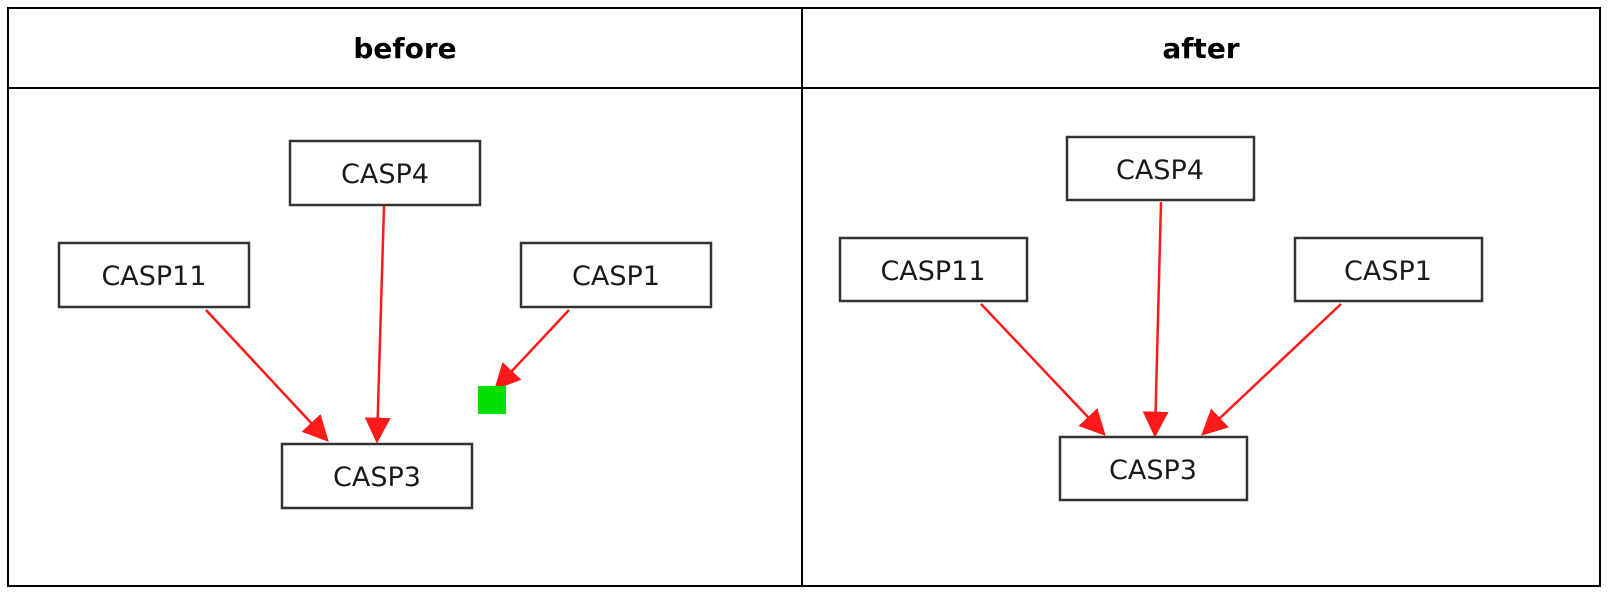  I want to click on after-header: after, so click(1201, 48).